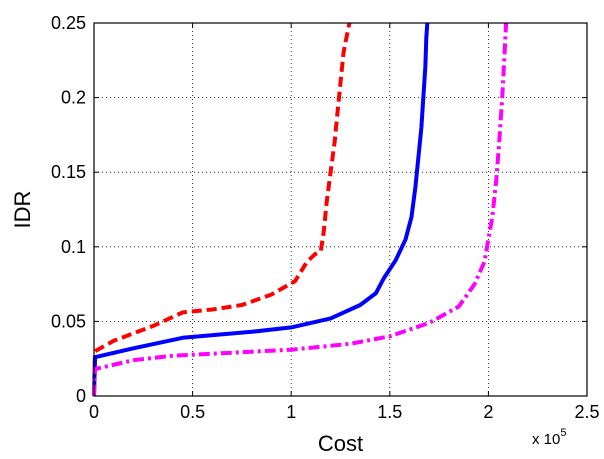  What do you see at coordinates (389, 412) in the screenshot?
I see `x-tick-label: 1.5` at bounding box center [389, 412].